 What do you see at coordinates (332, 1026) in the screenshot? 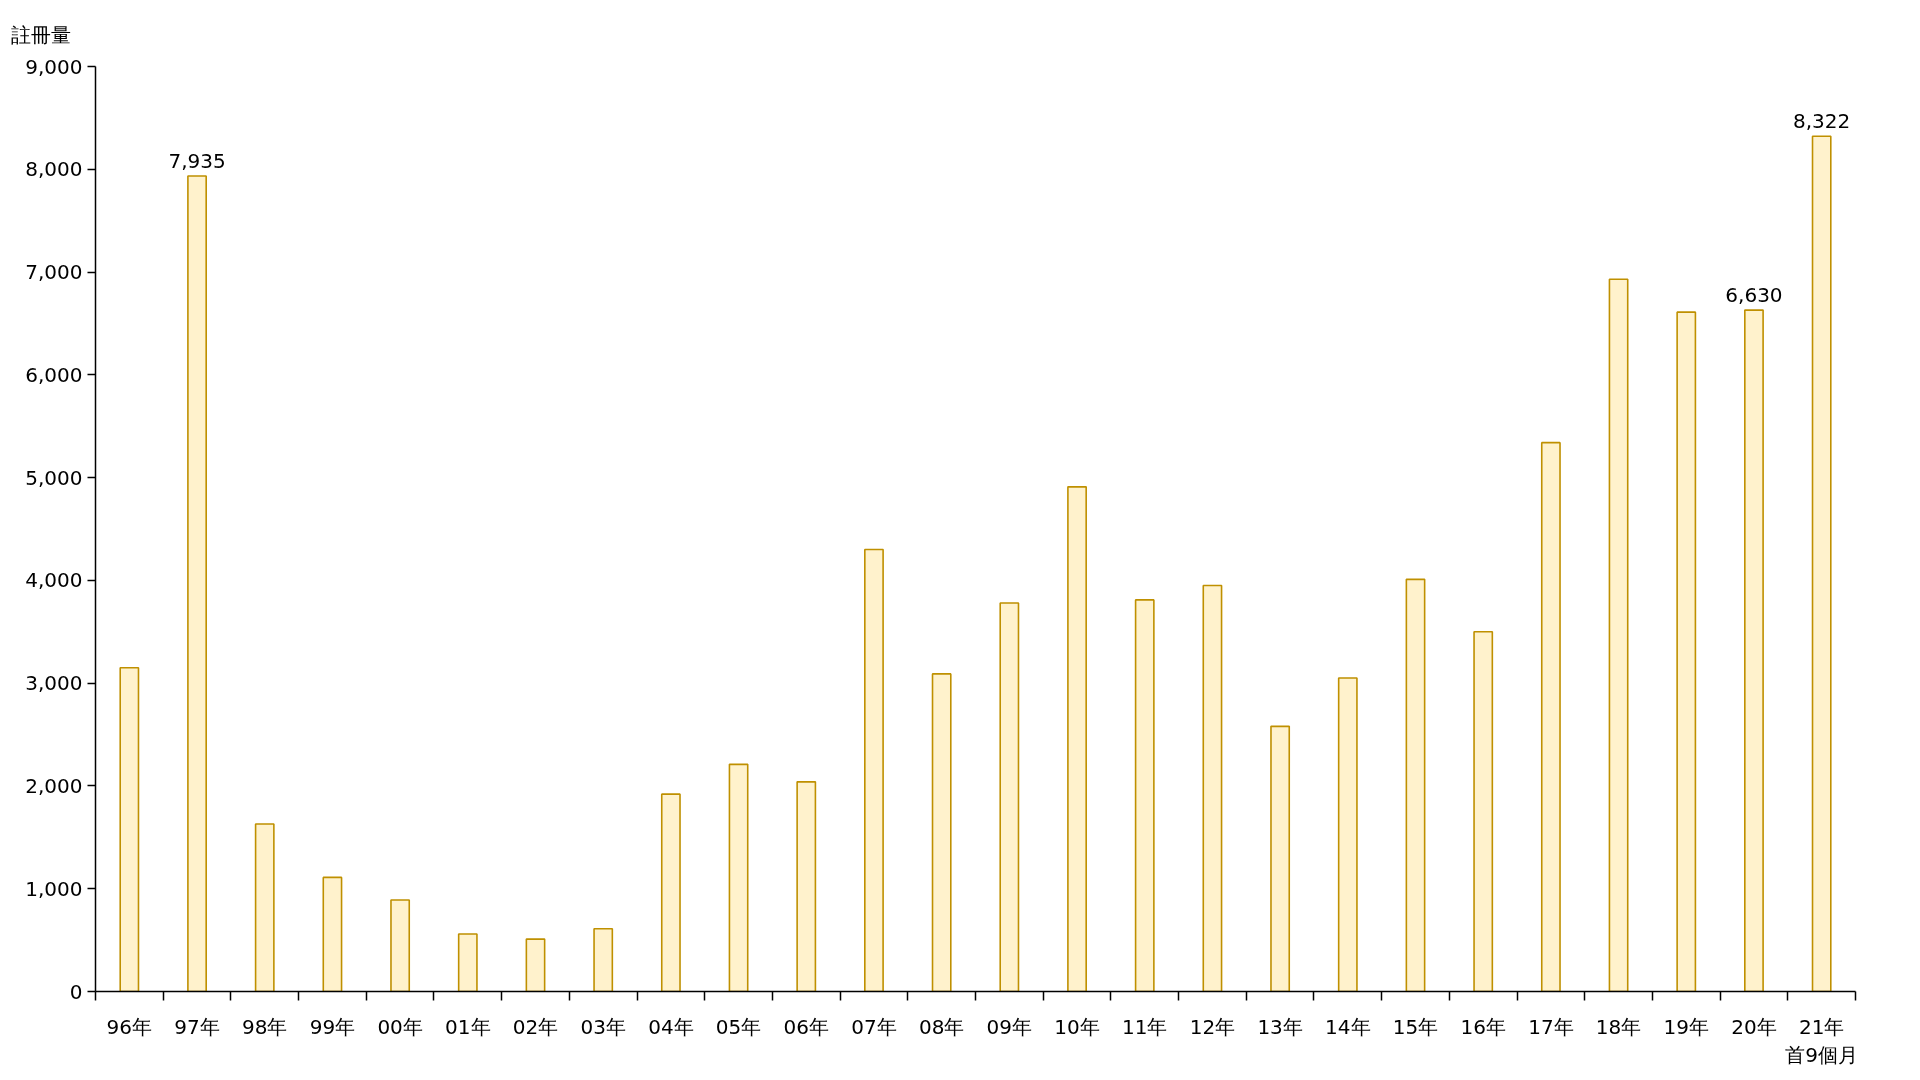
I see `x-tick-label: 99年` at bounding box center [332, 1026].